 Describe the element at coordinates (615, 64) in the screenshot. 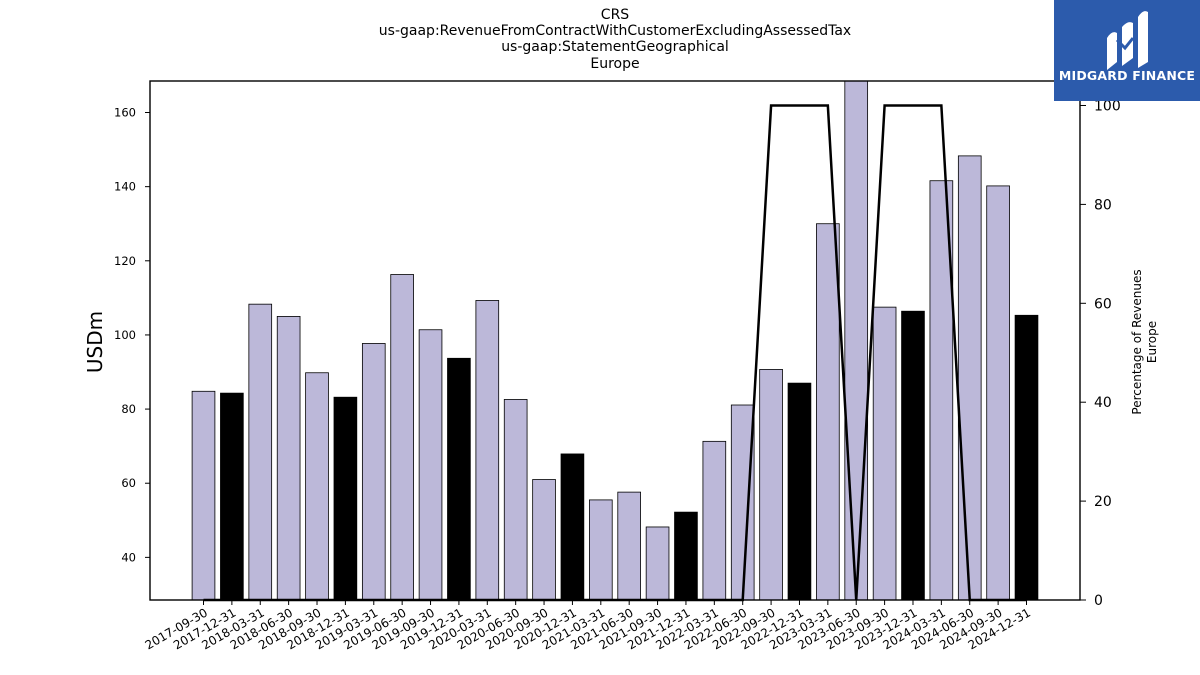

I see `chart-title-line-4: Europe` at that location.